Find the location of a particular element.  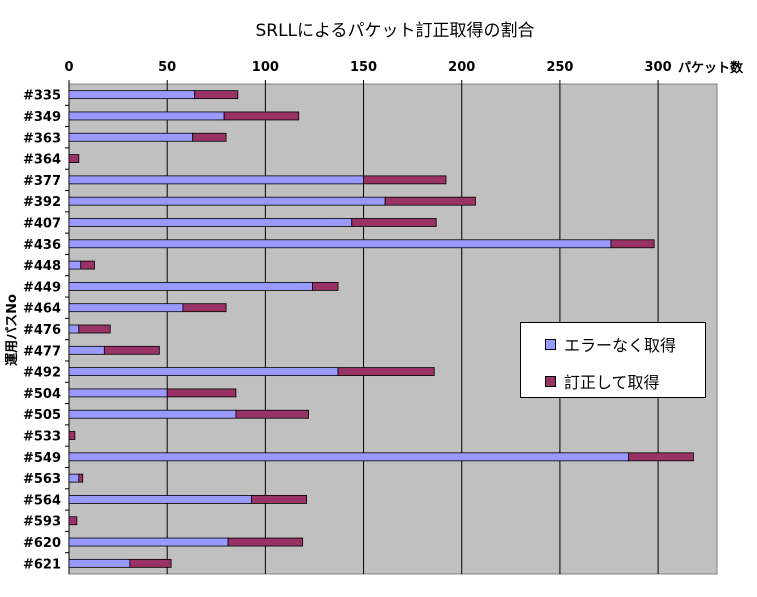

y-tick-label: #464 is located at coordinates (42, 309).